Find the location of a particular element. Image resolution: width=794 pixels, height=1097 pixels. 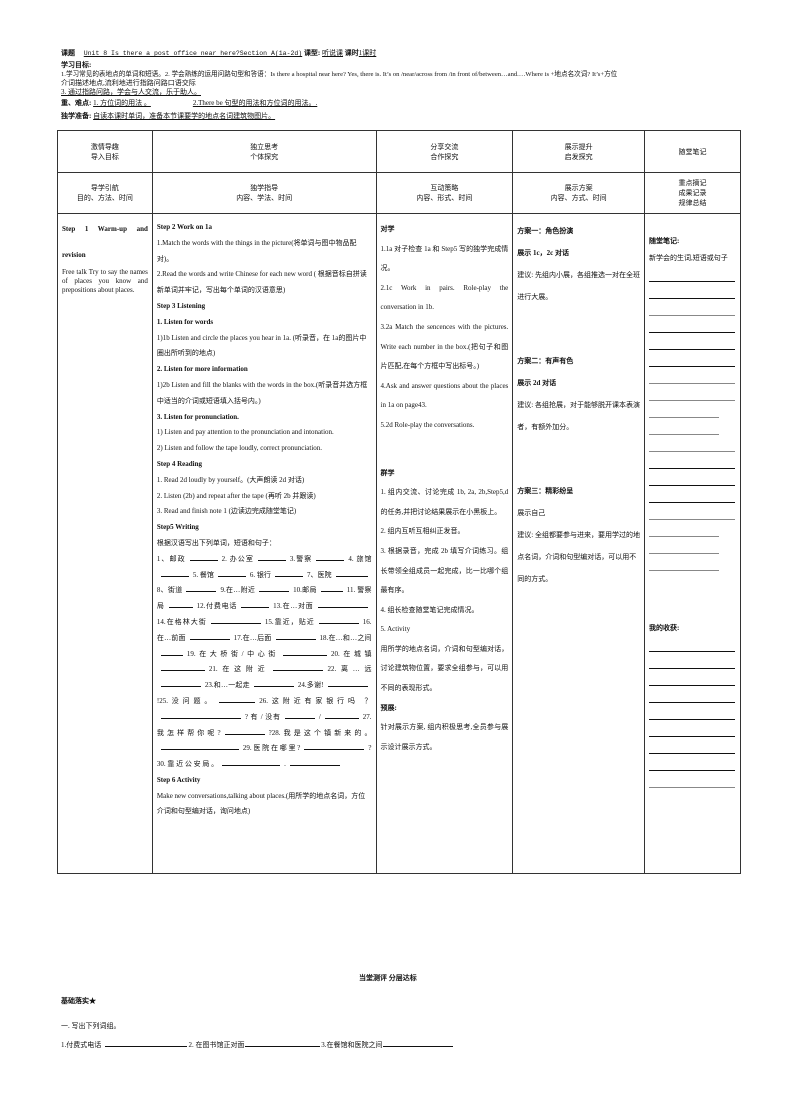

step-line: 3. Read and finish note 1 (边读边完成随堂笔记) is located at coordinates (226, 511).